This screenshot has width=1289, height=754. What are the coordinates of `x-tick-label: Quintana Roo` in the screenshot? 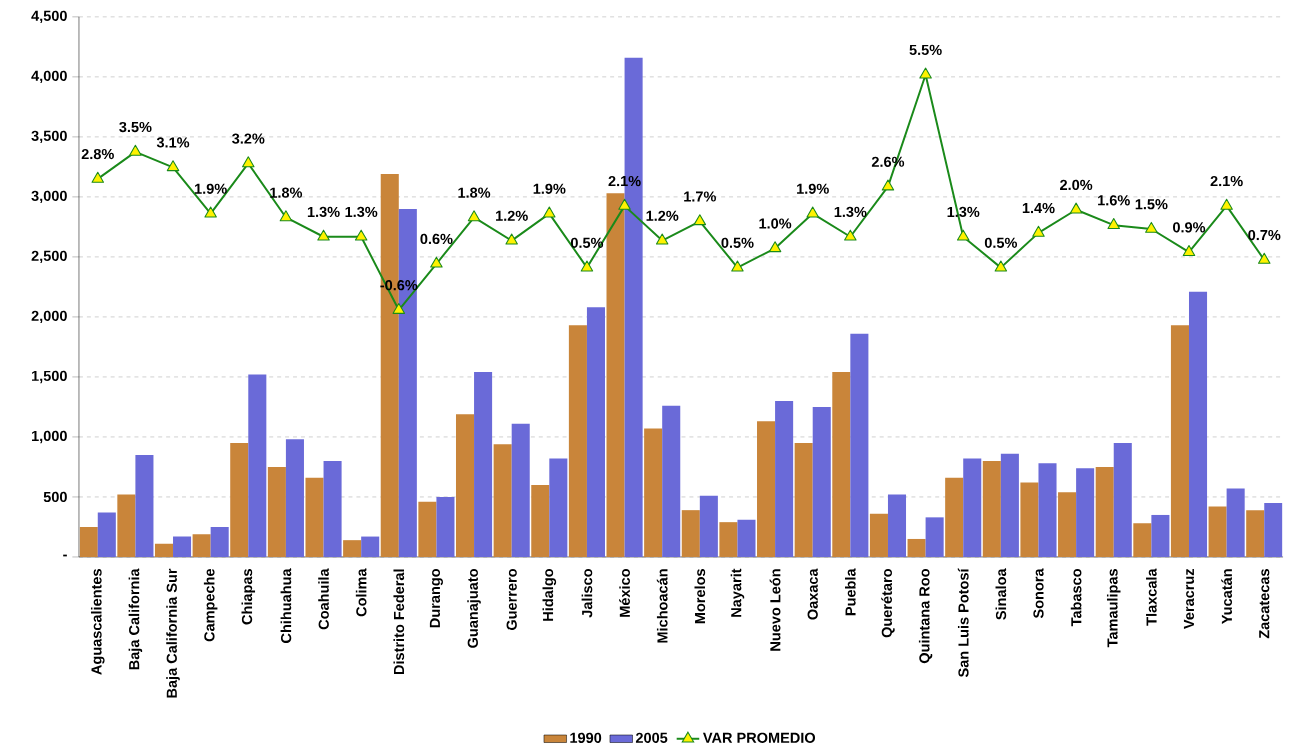 It's located at (925, 616).